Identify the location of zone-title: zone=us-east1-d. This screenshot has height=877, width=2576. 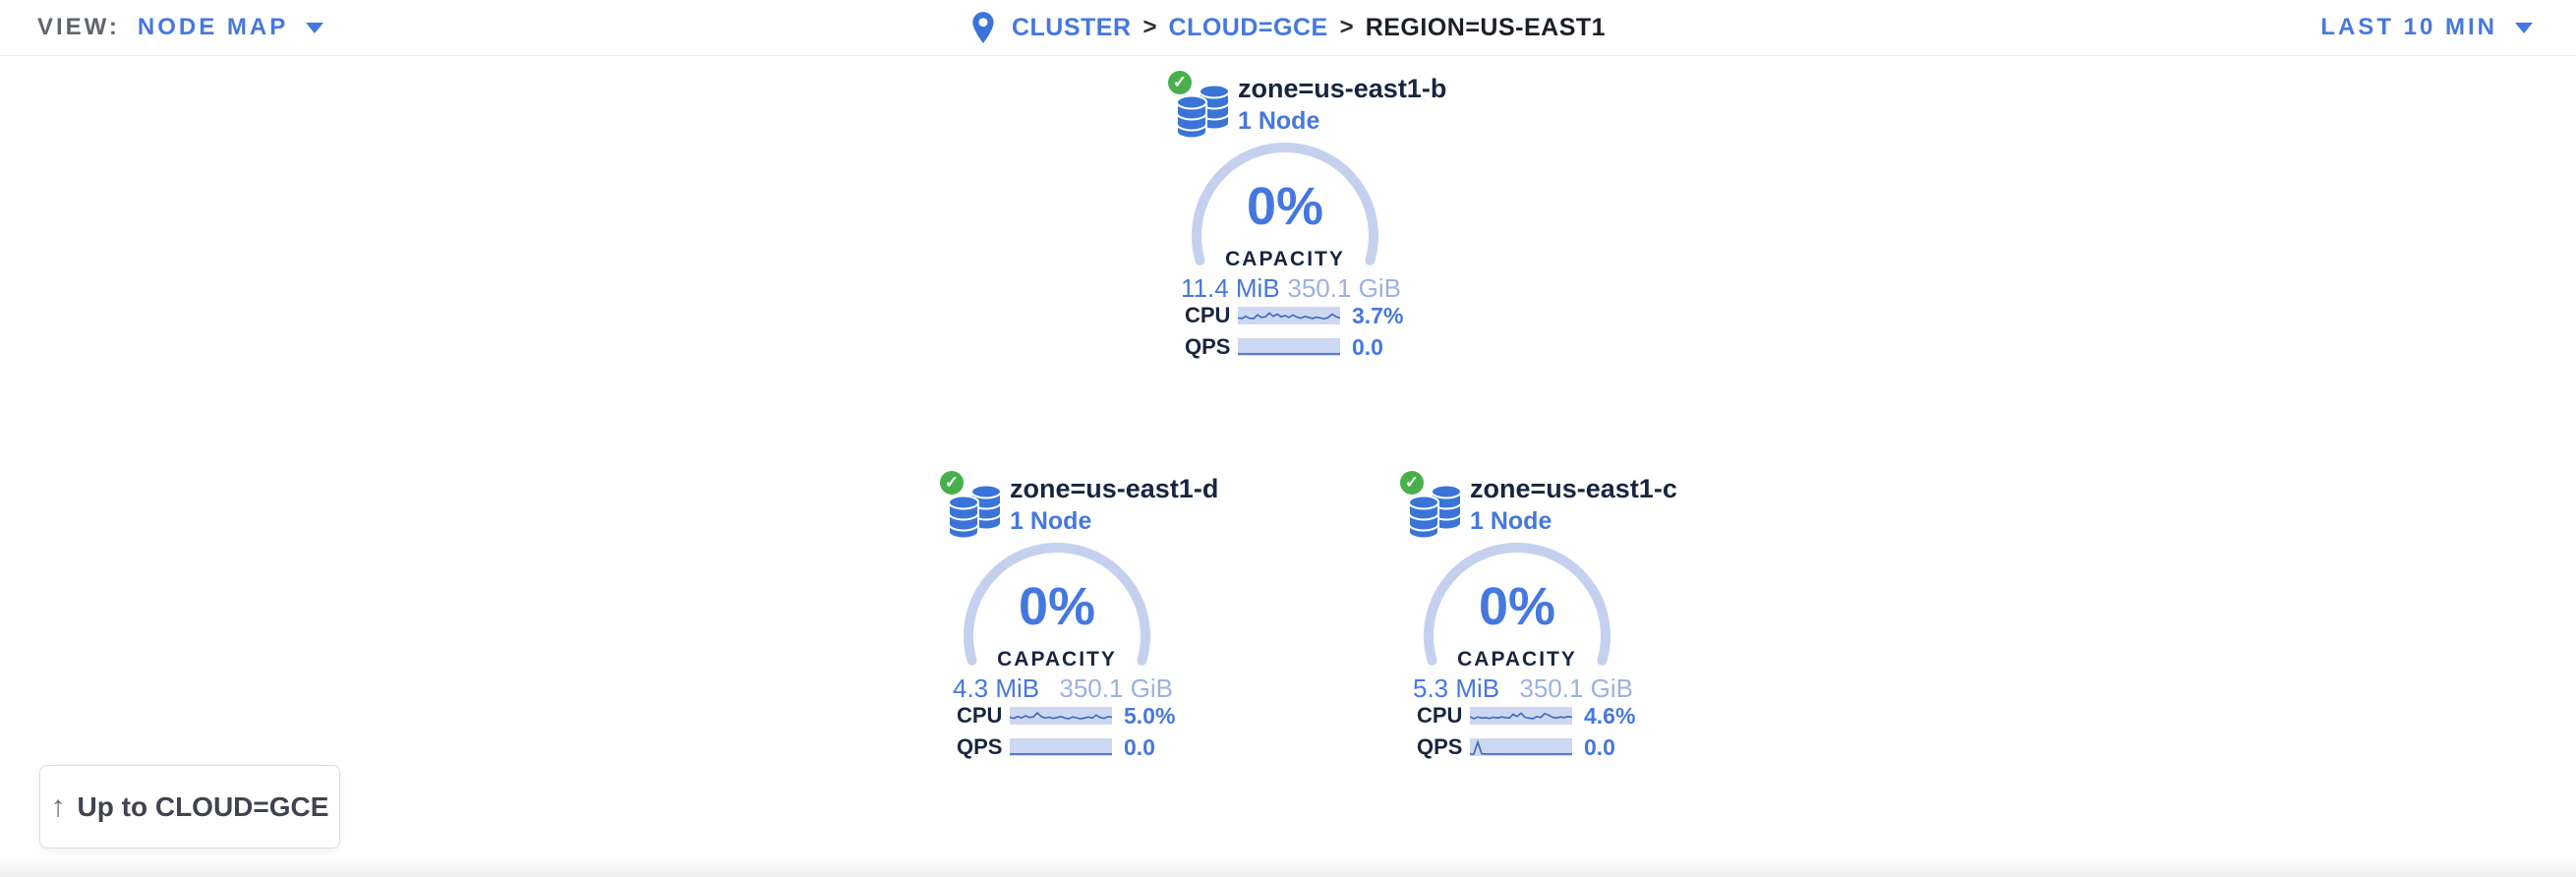
(1114, 488).